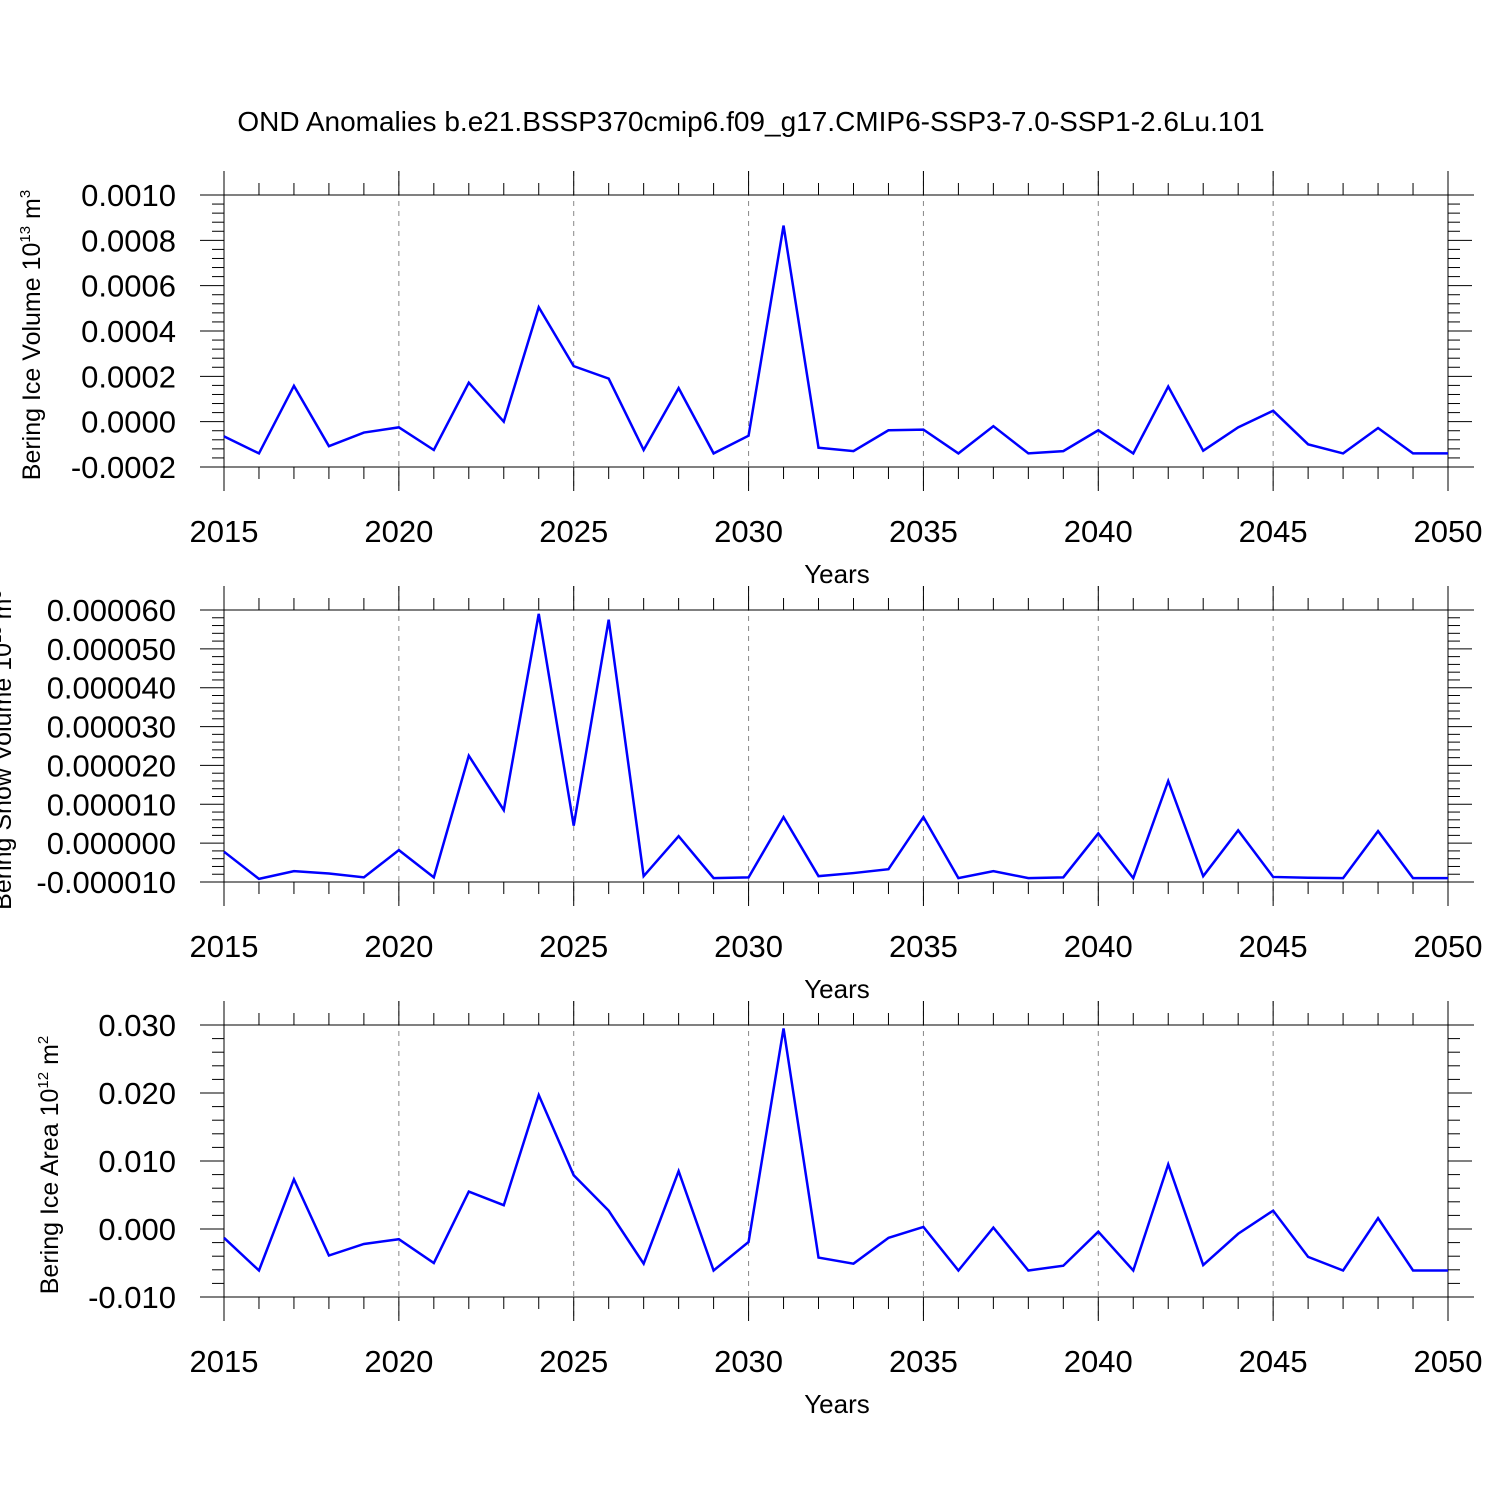 This screenshot has width=1500, height=1500. I want to click on y-tick-label: 0.000040, so click(111, 688).